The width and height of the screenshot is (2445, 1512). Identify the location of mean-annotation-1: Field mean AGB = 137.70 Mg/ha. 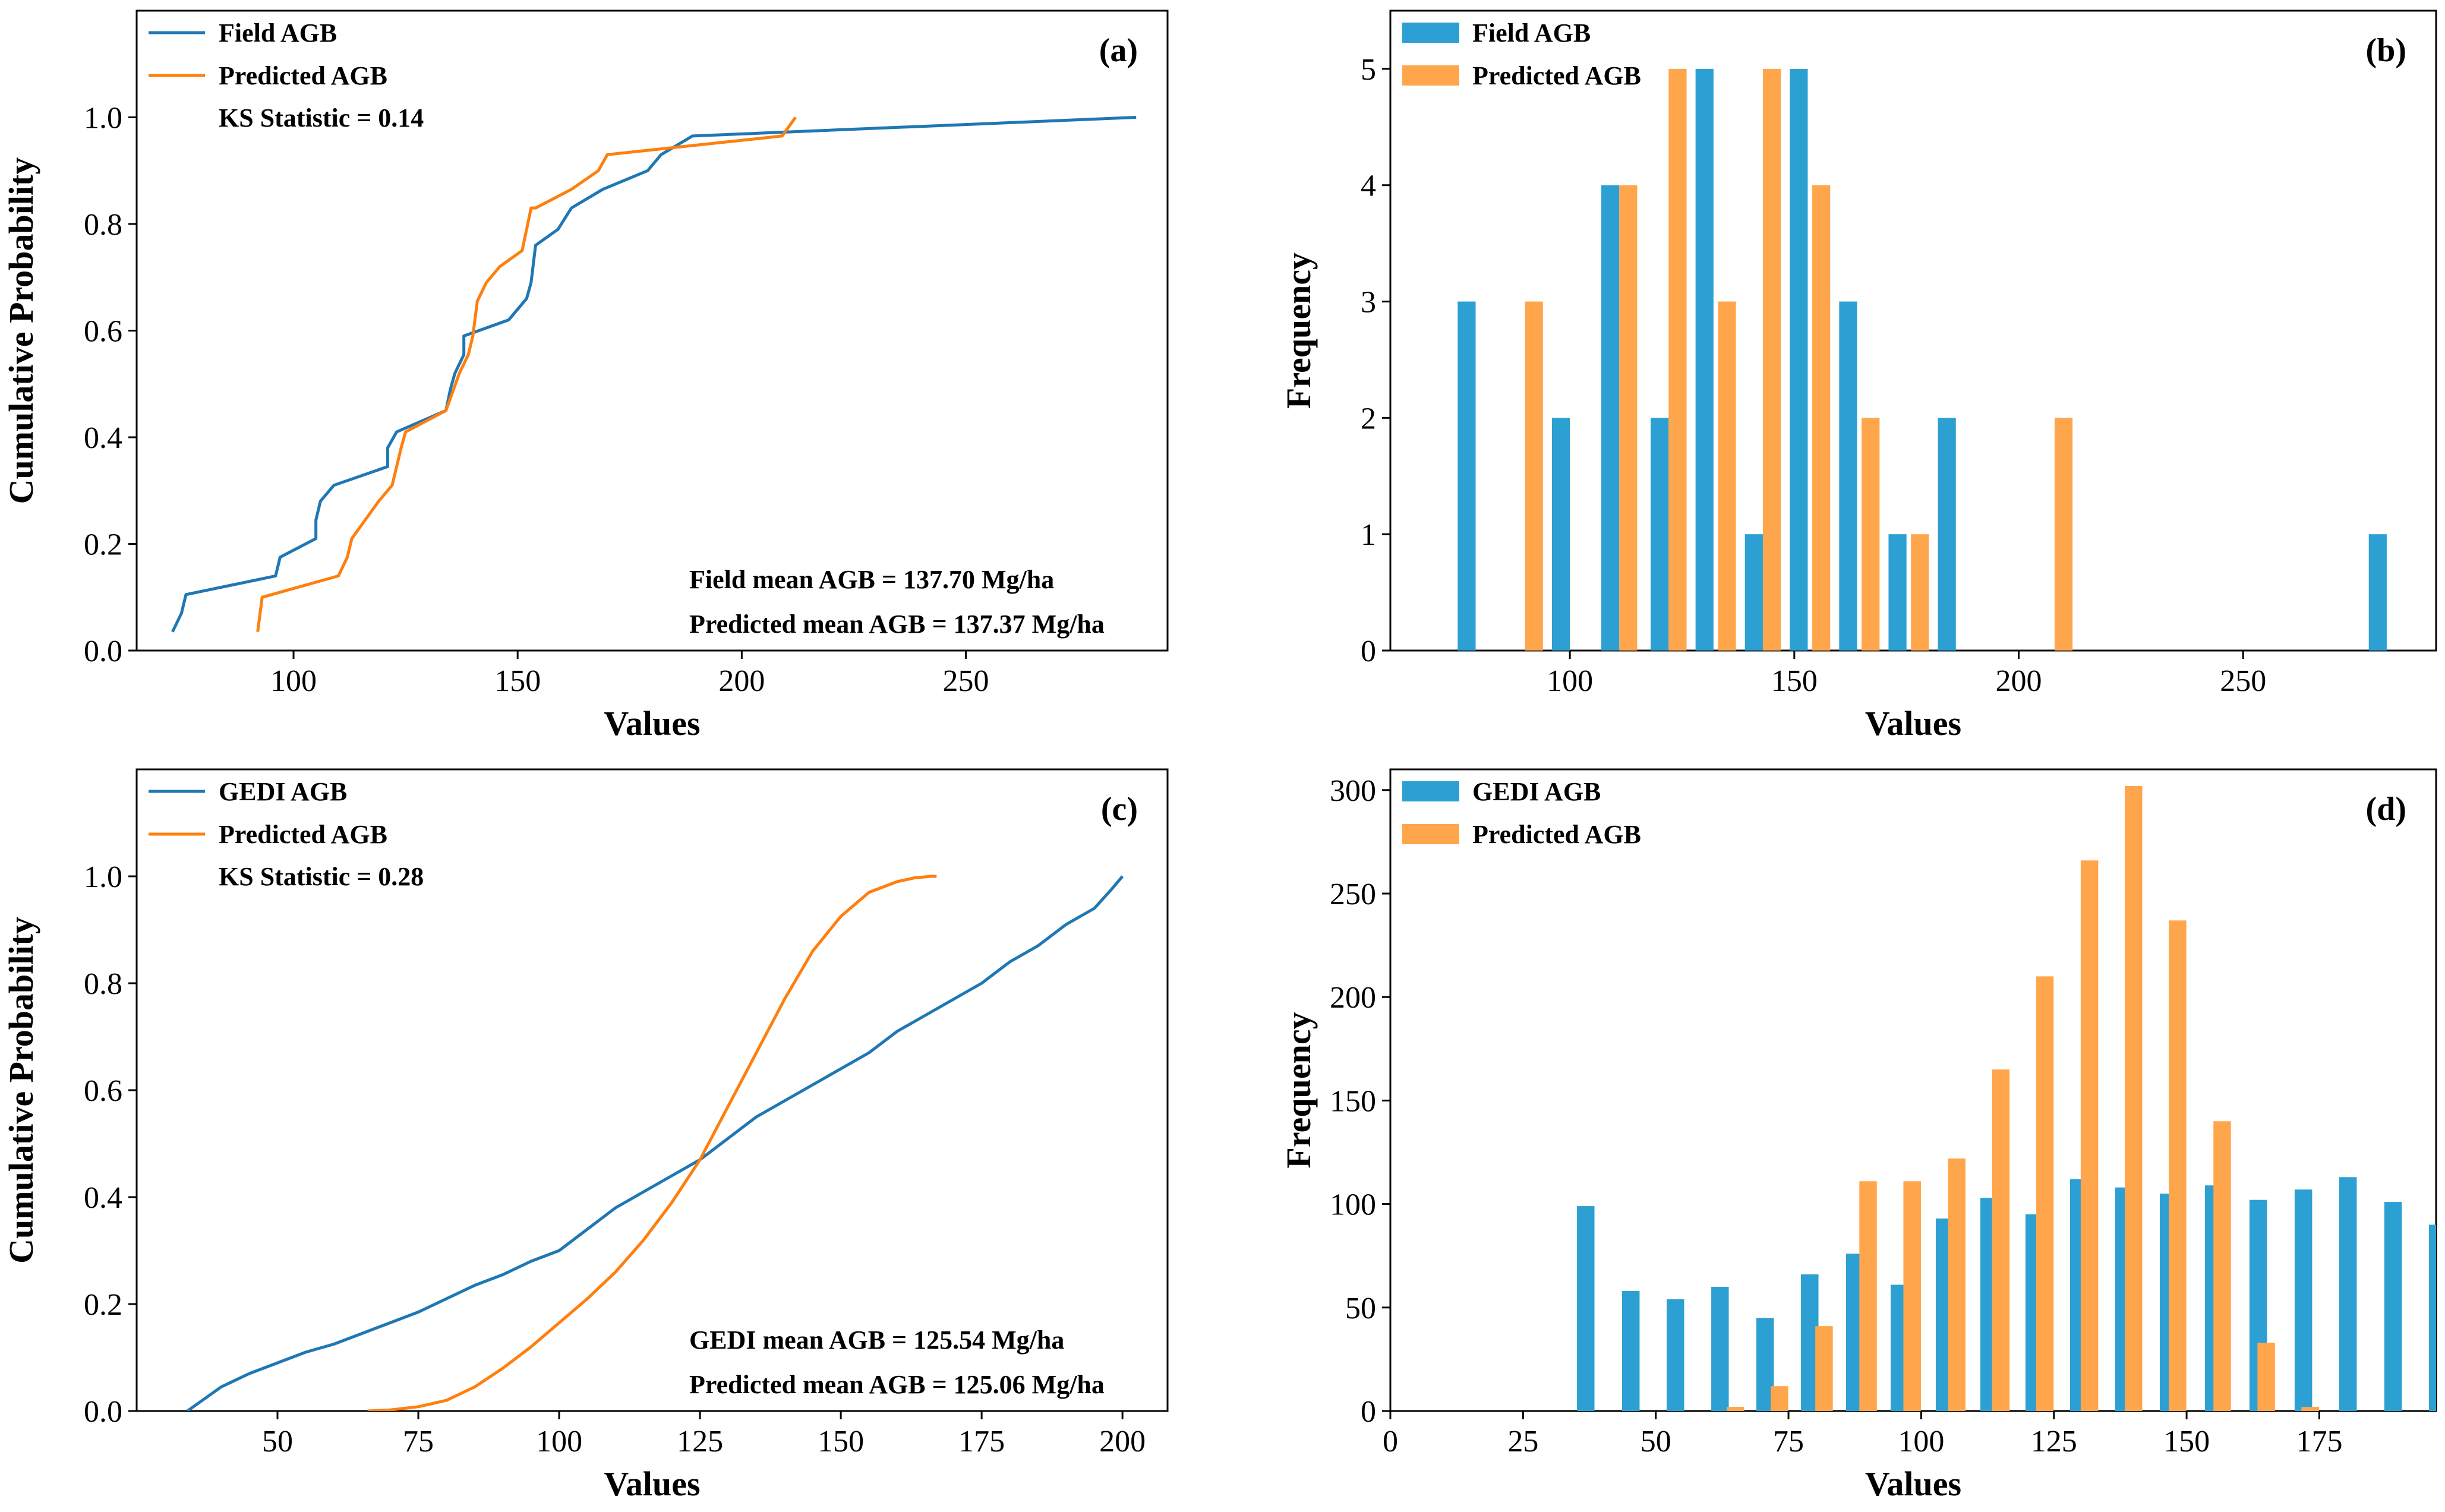
(871, 579).